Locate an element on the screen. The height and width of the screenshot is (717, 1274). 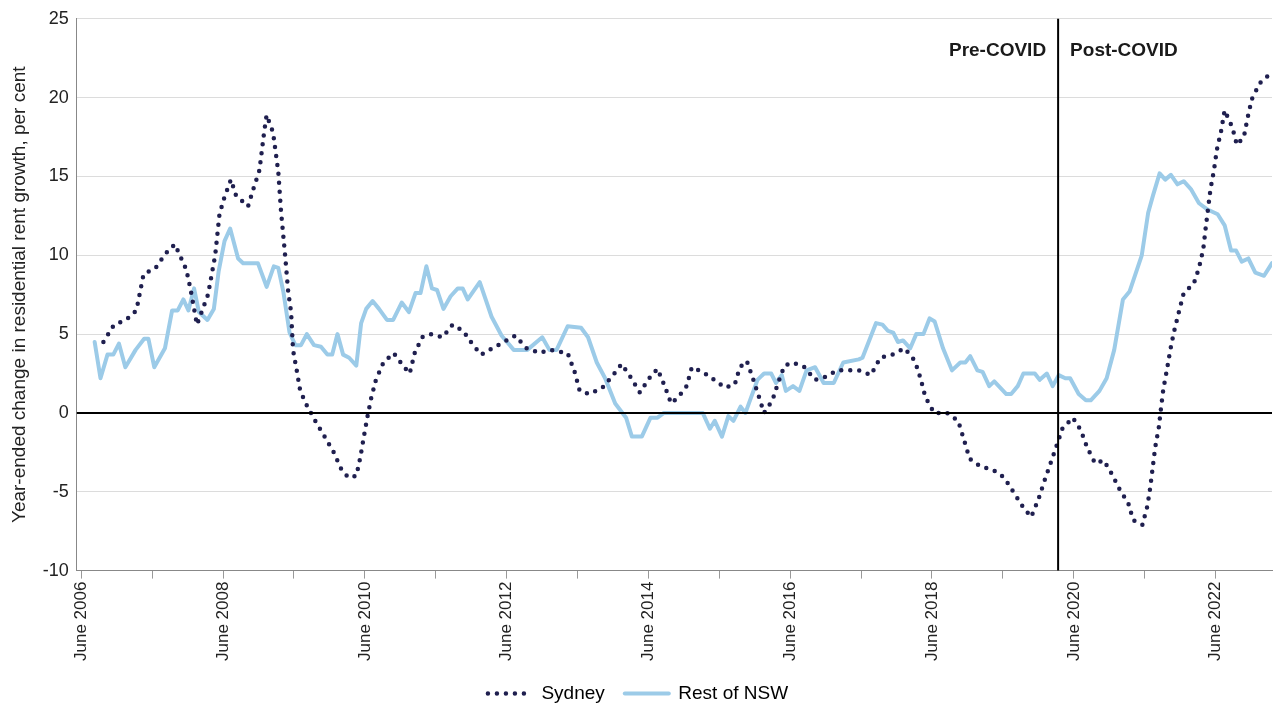
x-tick-label: June 2018 is located at coordinates (931, 621).